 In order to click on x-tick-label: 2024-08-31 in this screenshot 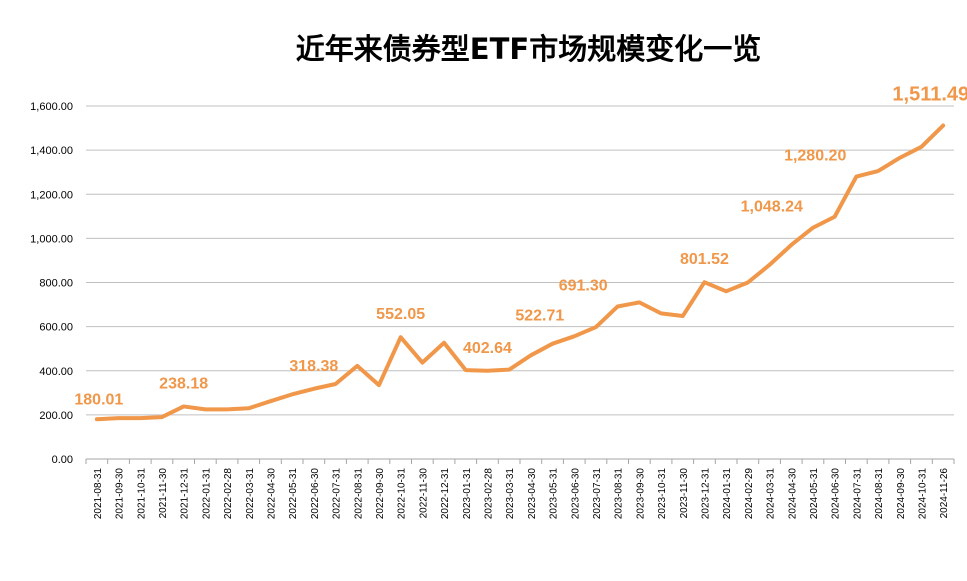, I will do `click(879, 494)`.